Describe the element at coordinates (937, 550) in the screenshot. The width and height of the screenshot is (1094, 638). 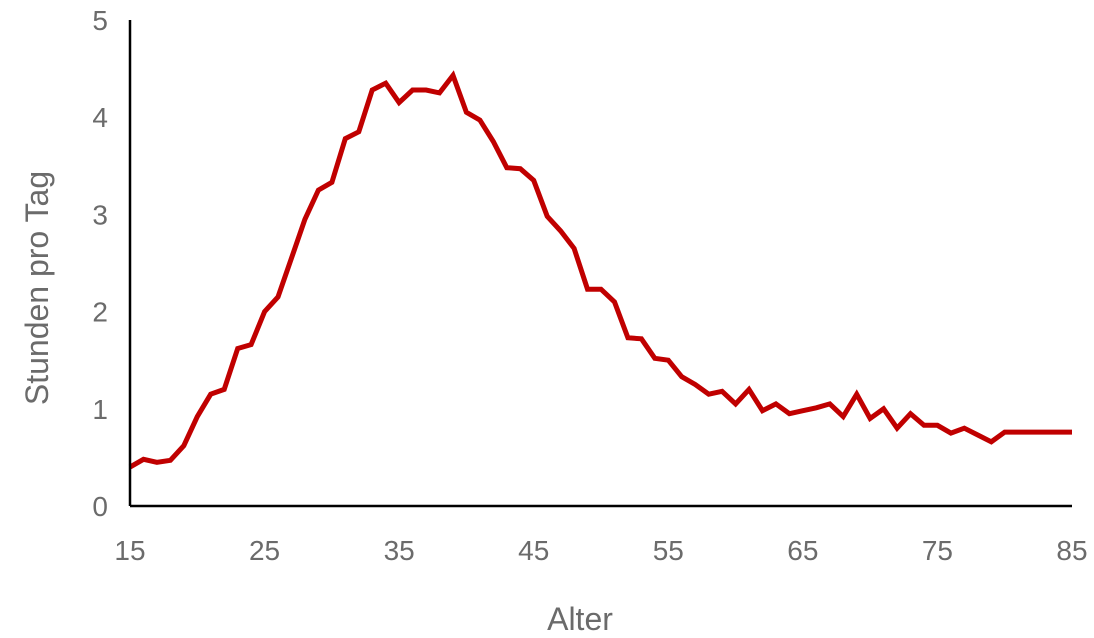
I see `x-tick-label: 75` at that location.